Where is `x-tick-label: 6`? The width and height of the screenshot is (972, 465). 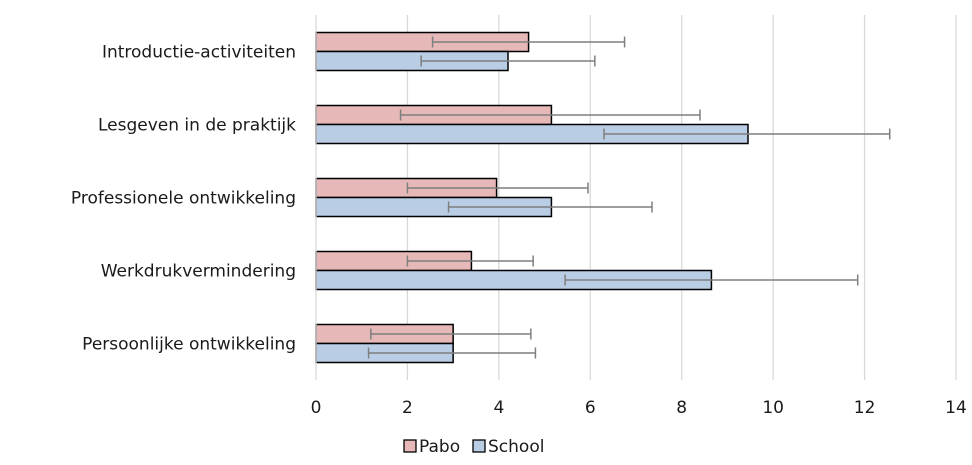
x-tick-label: 6 is located at coordinates (590, 408).